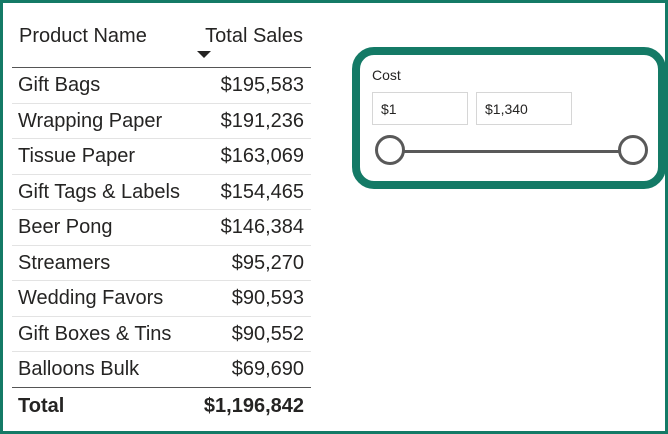 The height and width of the screenshot is (434, 668). I want to click on total-sales-cell: $163,069, so click(262, 156).